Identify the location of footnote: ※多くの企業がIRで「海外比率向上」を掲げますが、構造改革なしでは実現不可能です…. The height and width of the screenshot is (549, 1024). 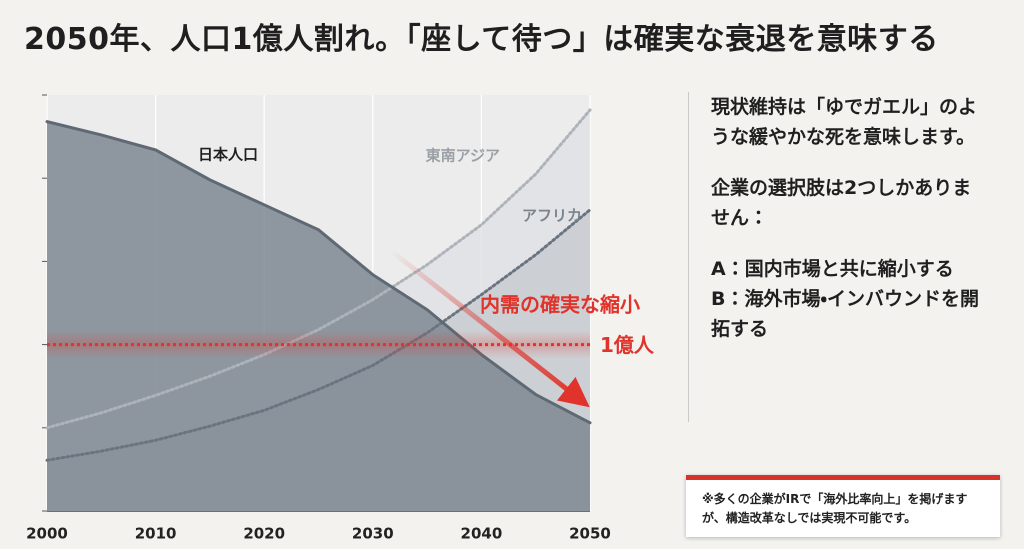
(843, 506).